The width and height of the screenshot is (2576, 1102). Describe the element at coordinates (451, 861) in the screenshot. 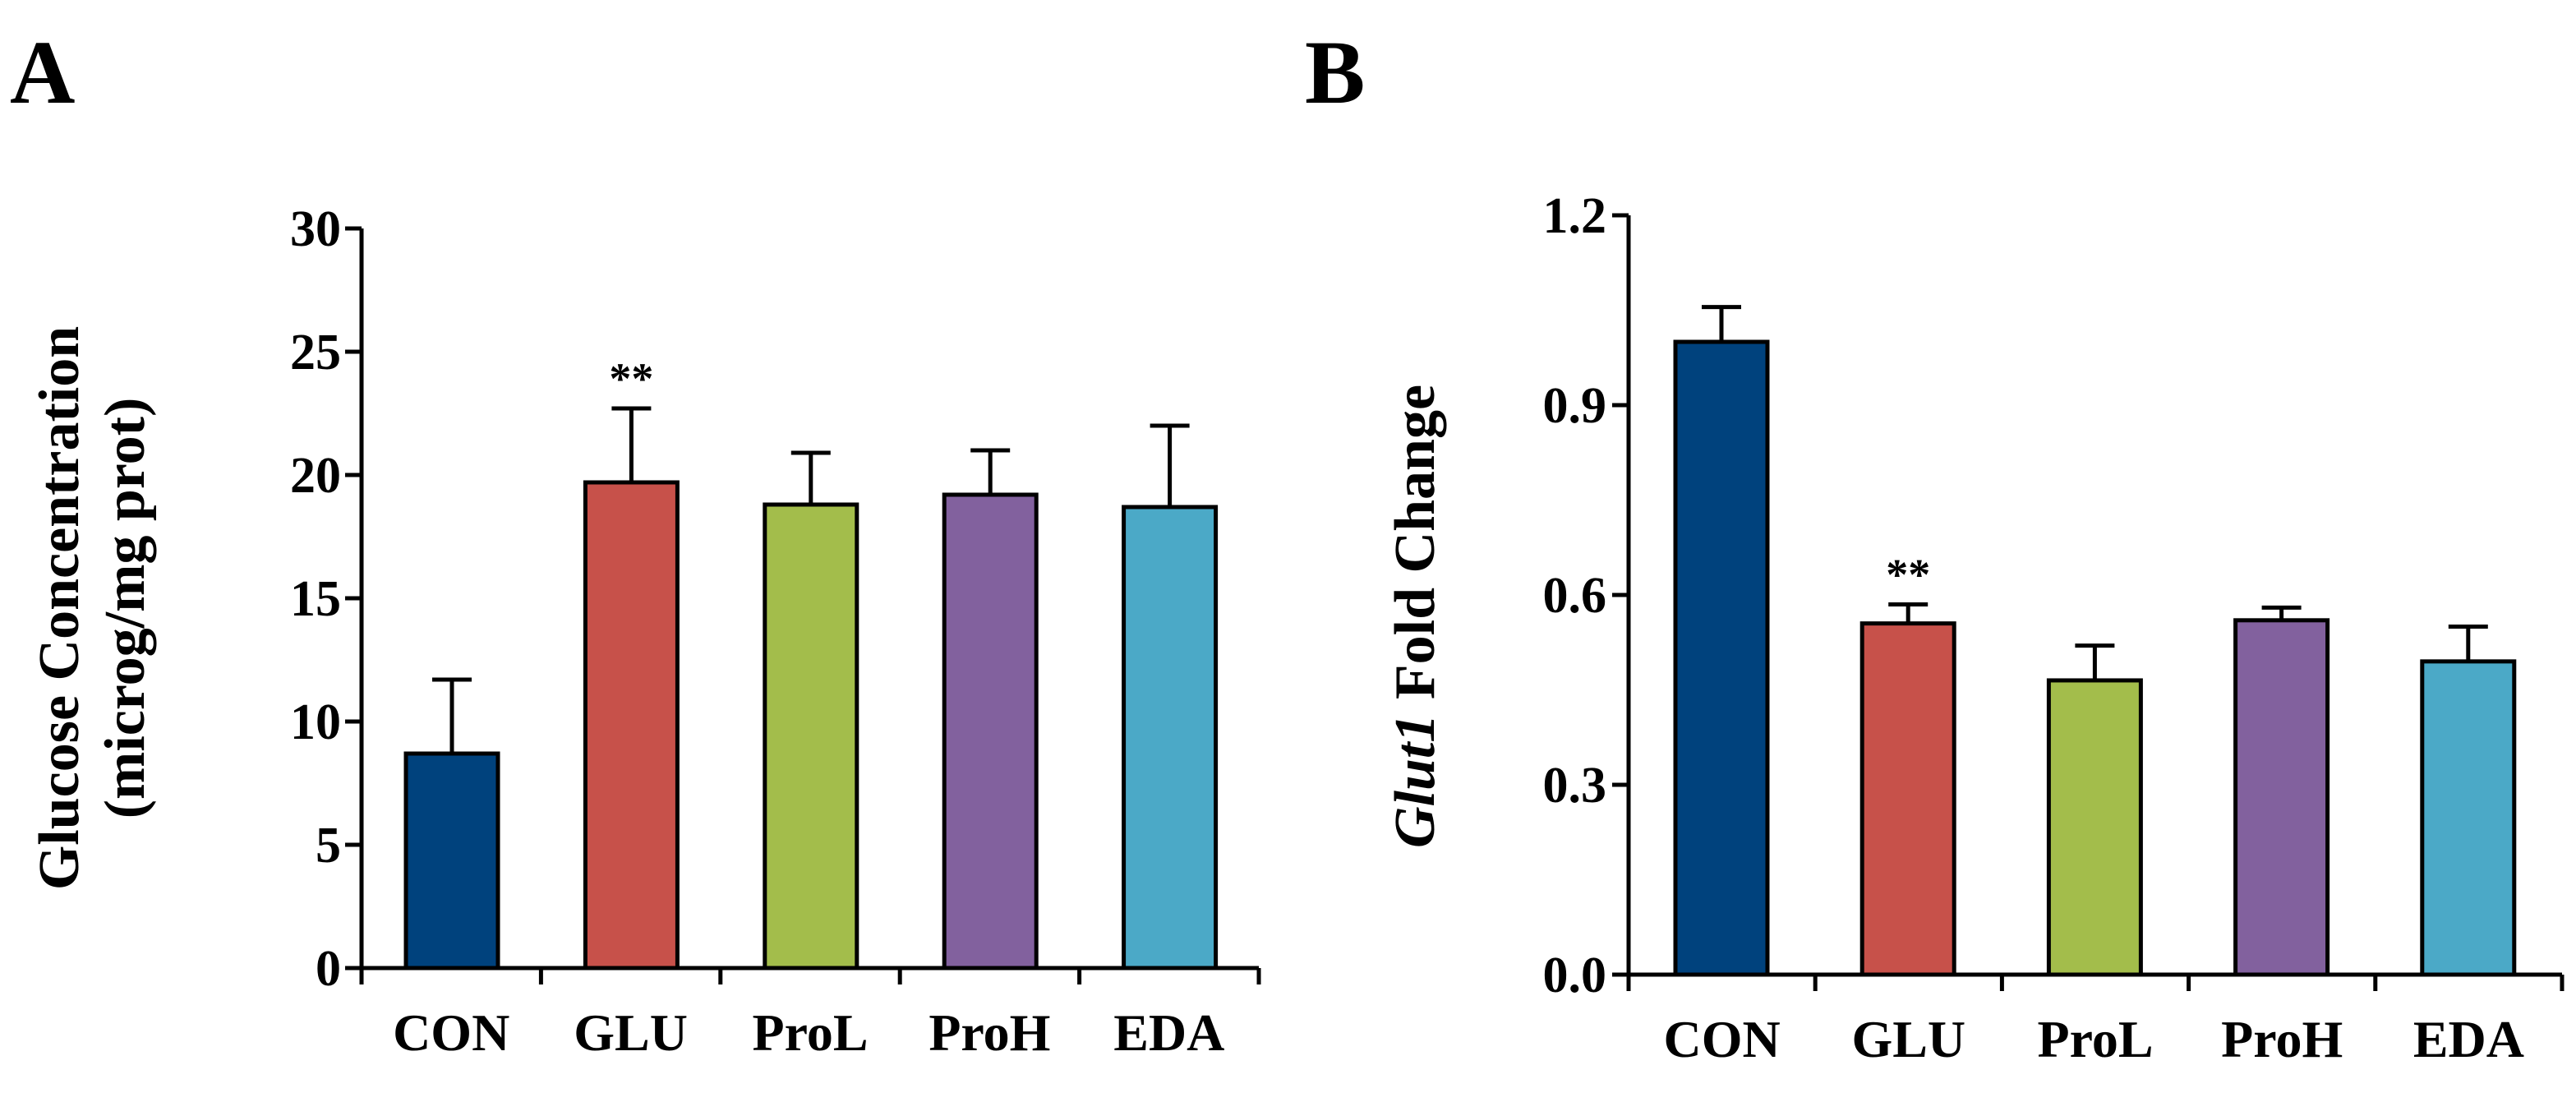

I see `panel-a-bar-con` at that location.